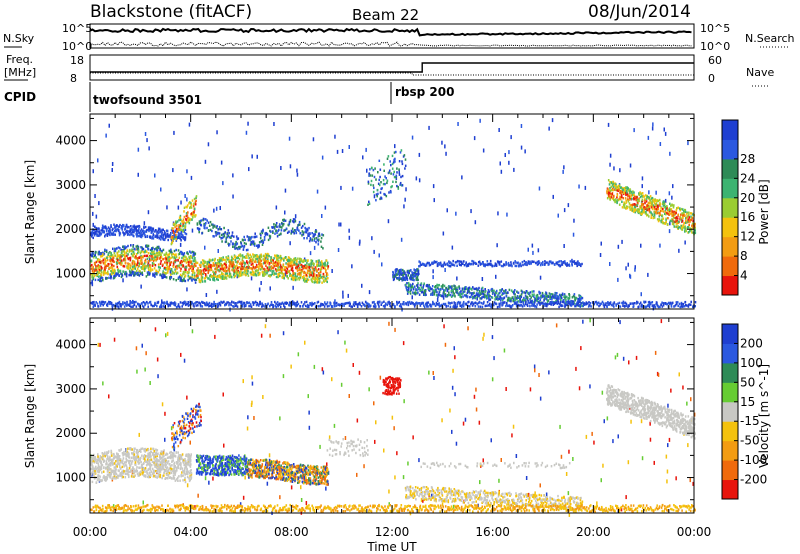  Describe the element at coordinates (20, 72) in the screenshot. I see `freq-unit-label: [MHz]` at that location.